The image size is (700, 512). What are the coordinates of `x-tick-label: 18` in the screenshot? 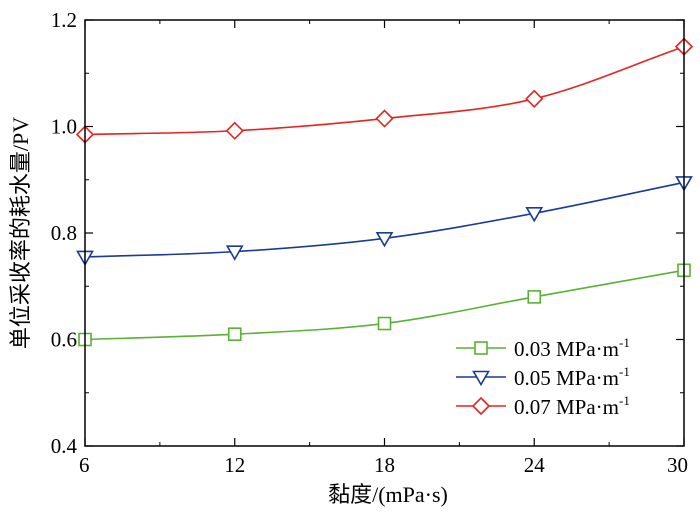 It's located at (384, 465).